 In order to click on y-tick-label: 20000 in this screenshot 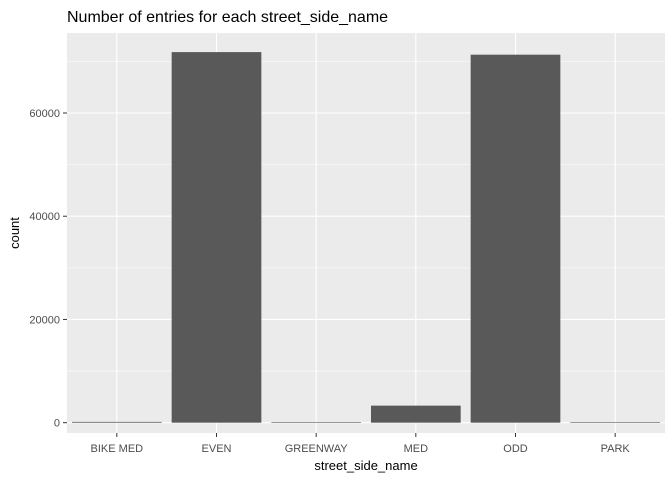, I will do `click(44, 320)`.